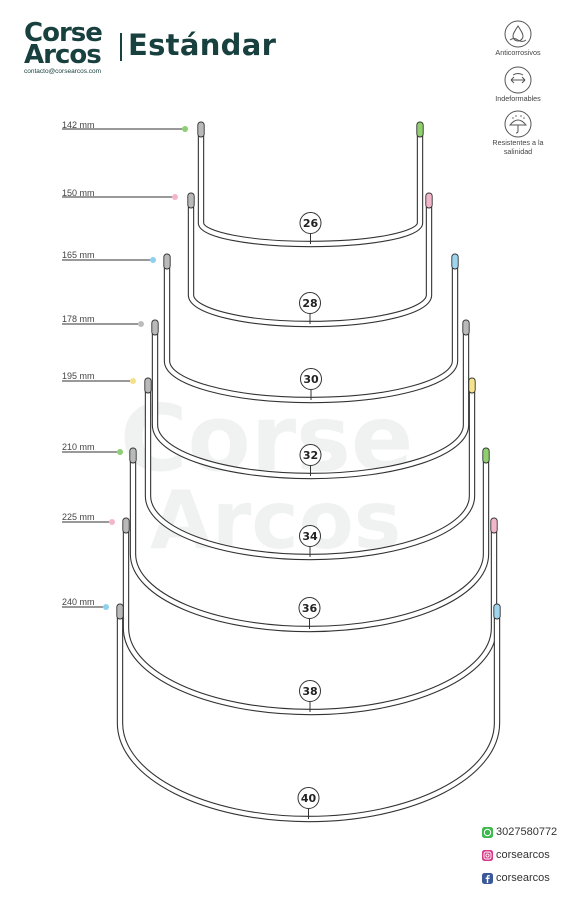 The height and width of the screenshot is (907, 567). Describe the element at coordinates (63, 71) in the screenshot. I see `contact-email: contacto@corsearcos.com` at that location.